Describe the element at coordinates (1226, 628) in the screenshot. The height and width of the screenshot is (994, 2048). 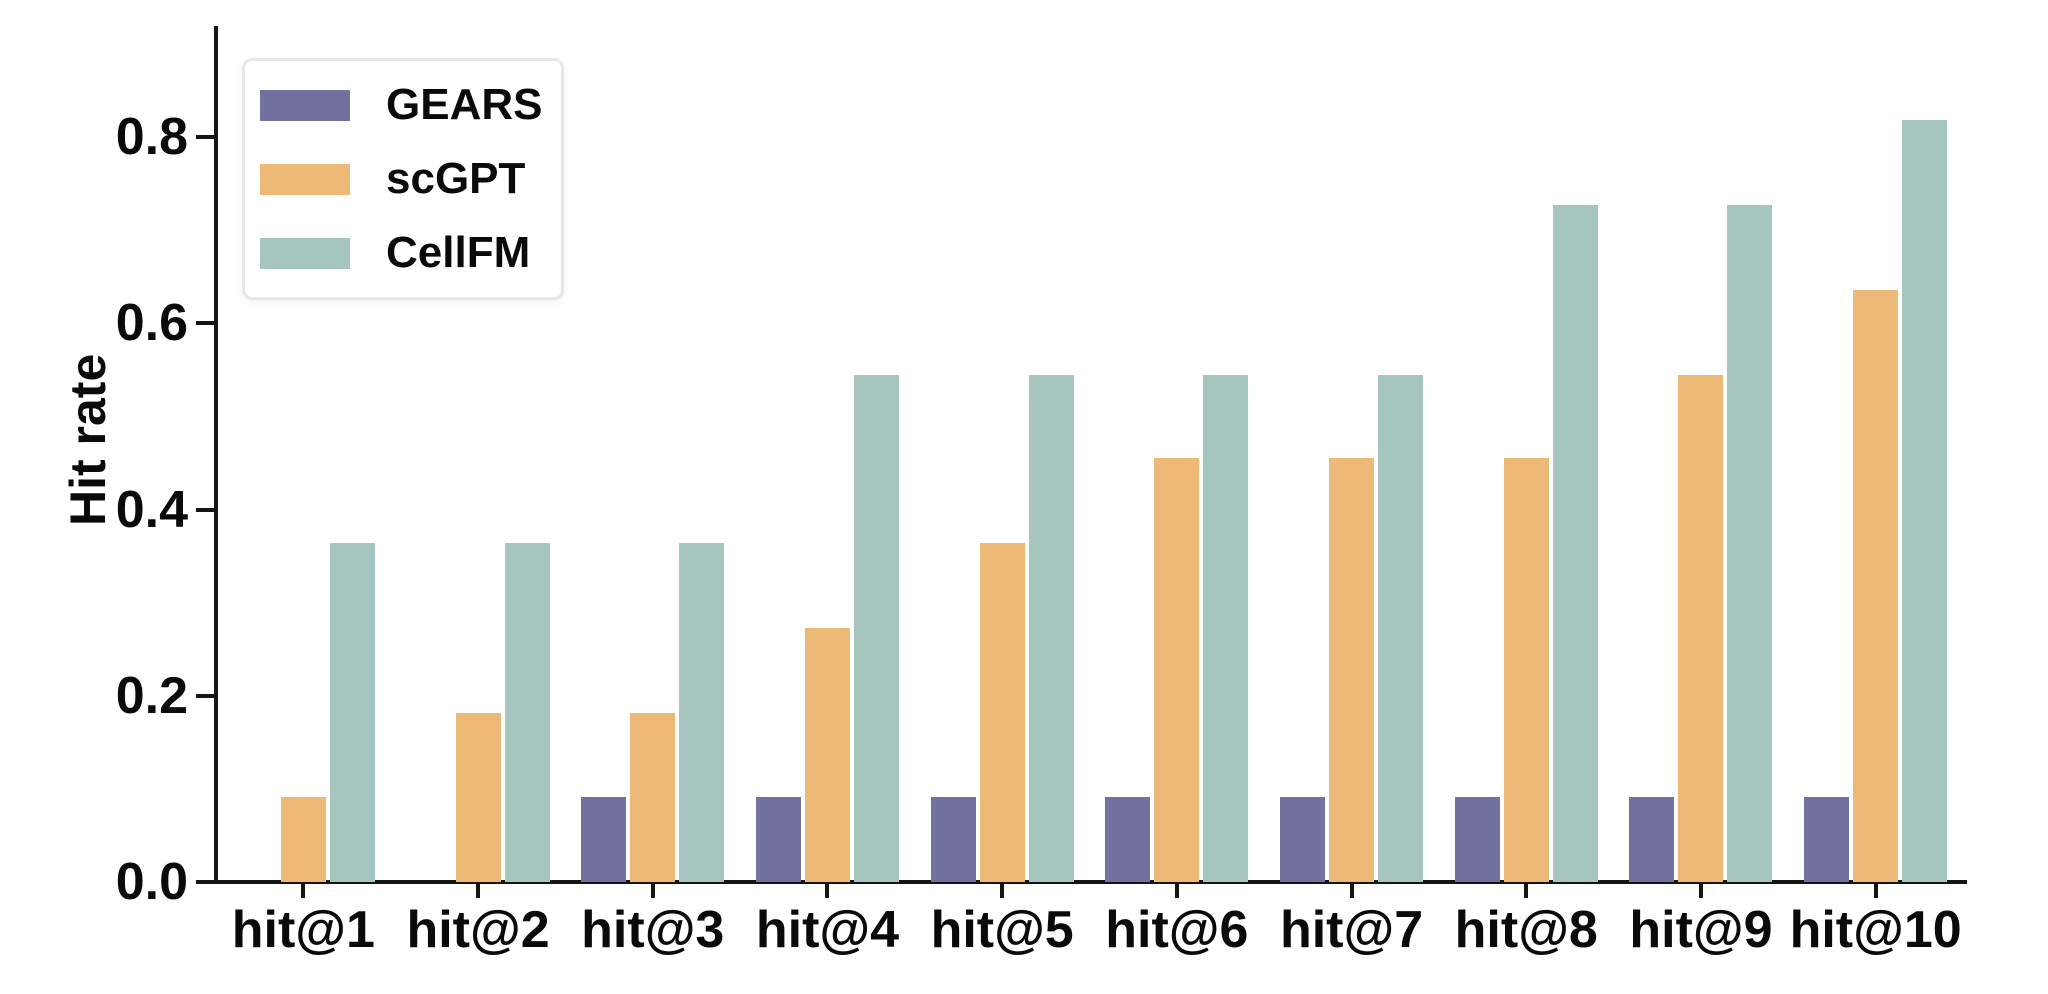
I see `bar-cellfm-hit@6` at that location.